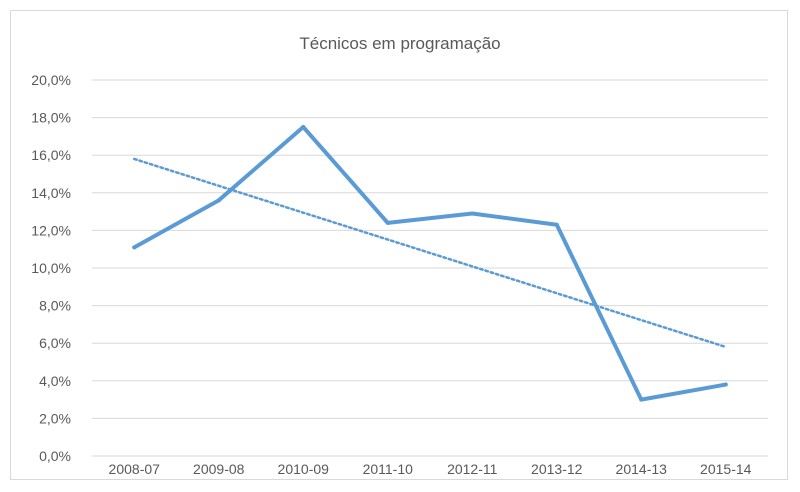 Image resolution: width=800 pixels, height=492 pixels. What do you see at coordinates (726, 469) in the screenshot?
I see `x-tick-label: 2015-14` at bounding box center [726, 469].